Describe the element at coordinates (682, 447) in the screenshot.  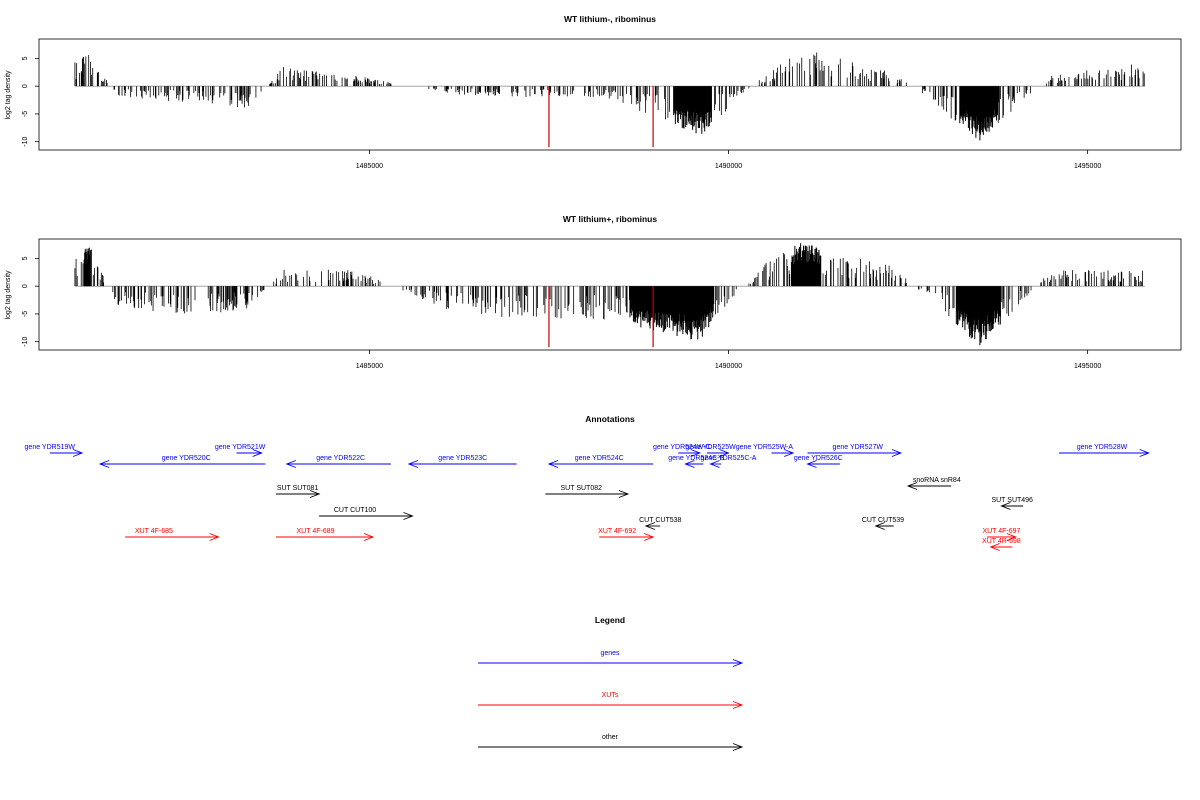
I see `annotation-label: gene YDR524W-C` at that location.